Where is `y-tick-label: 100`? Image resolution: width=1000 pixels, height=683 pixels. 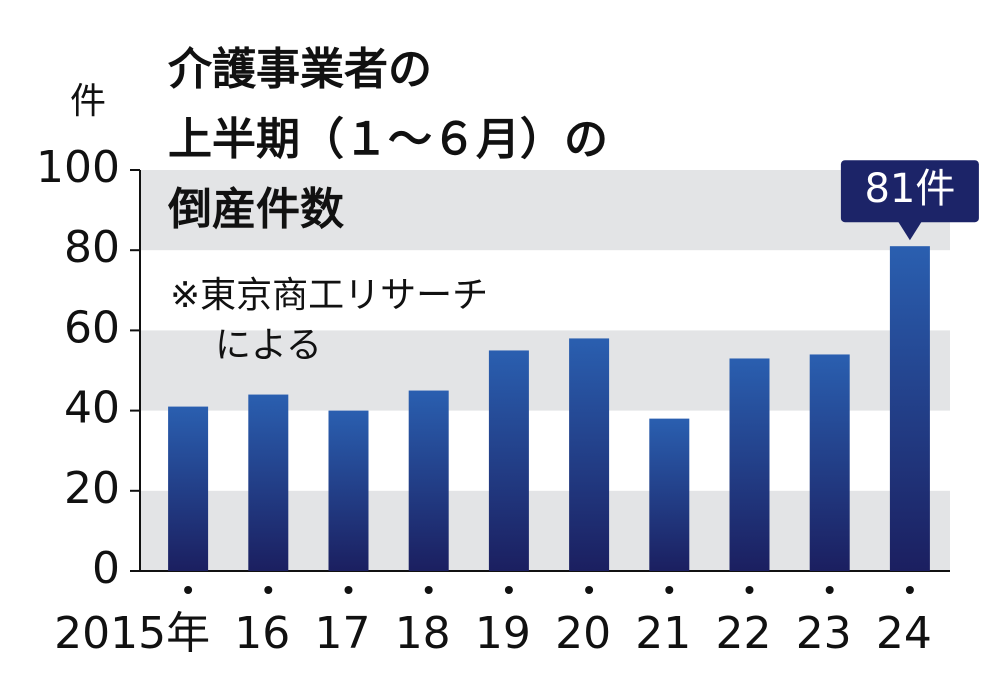 y-tick-label: 100 is located at coordinates (78, 167).